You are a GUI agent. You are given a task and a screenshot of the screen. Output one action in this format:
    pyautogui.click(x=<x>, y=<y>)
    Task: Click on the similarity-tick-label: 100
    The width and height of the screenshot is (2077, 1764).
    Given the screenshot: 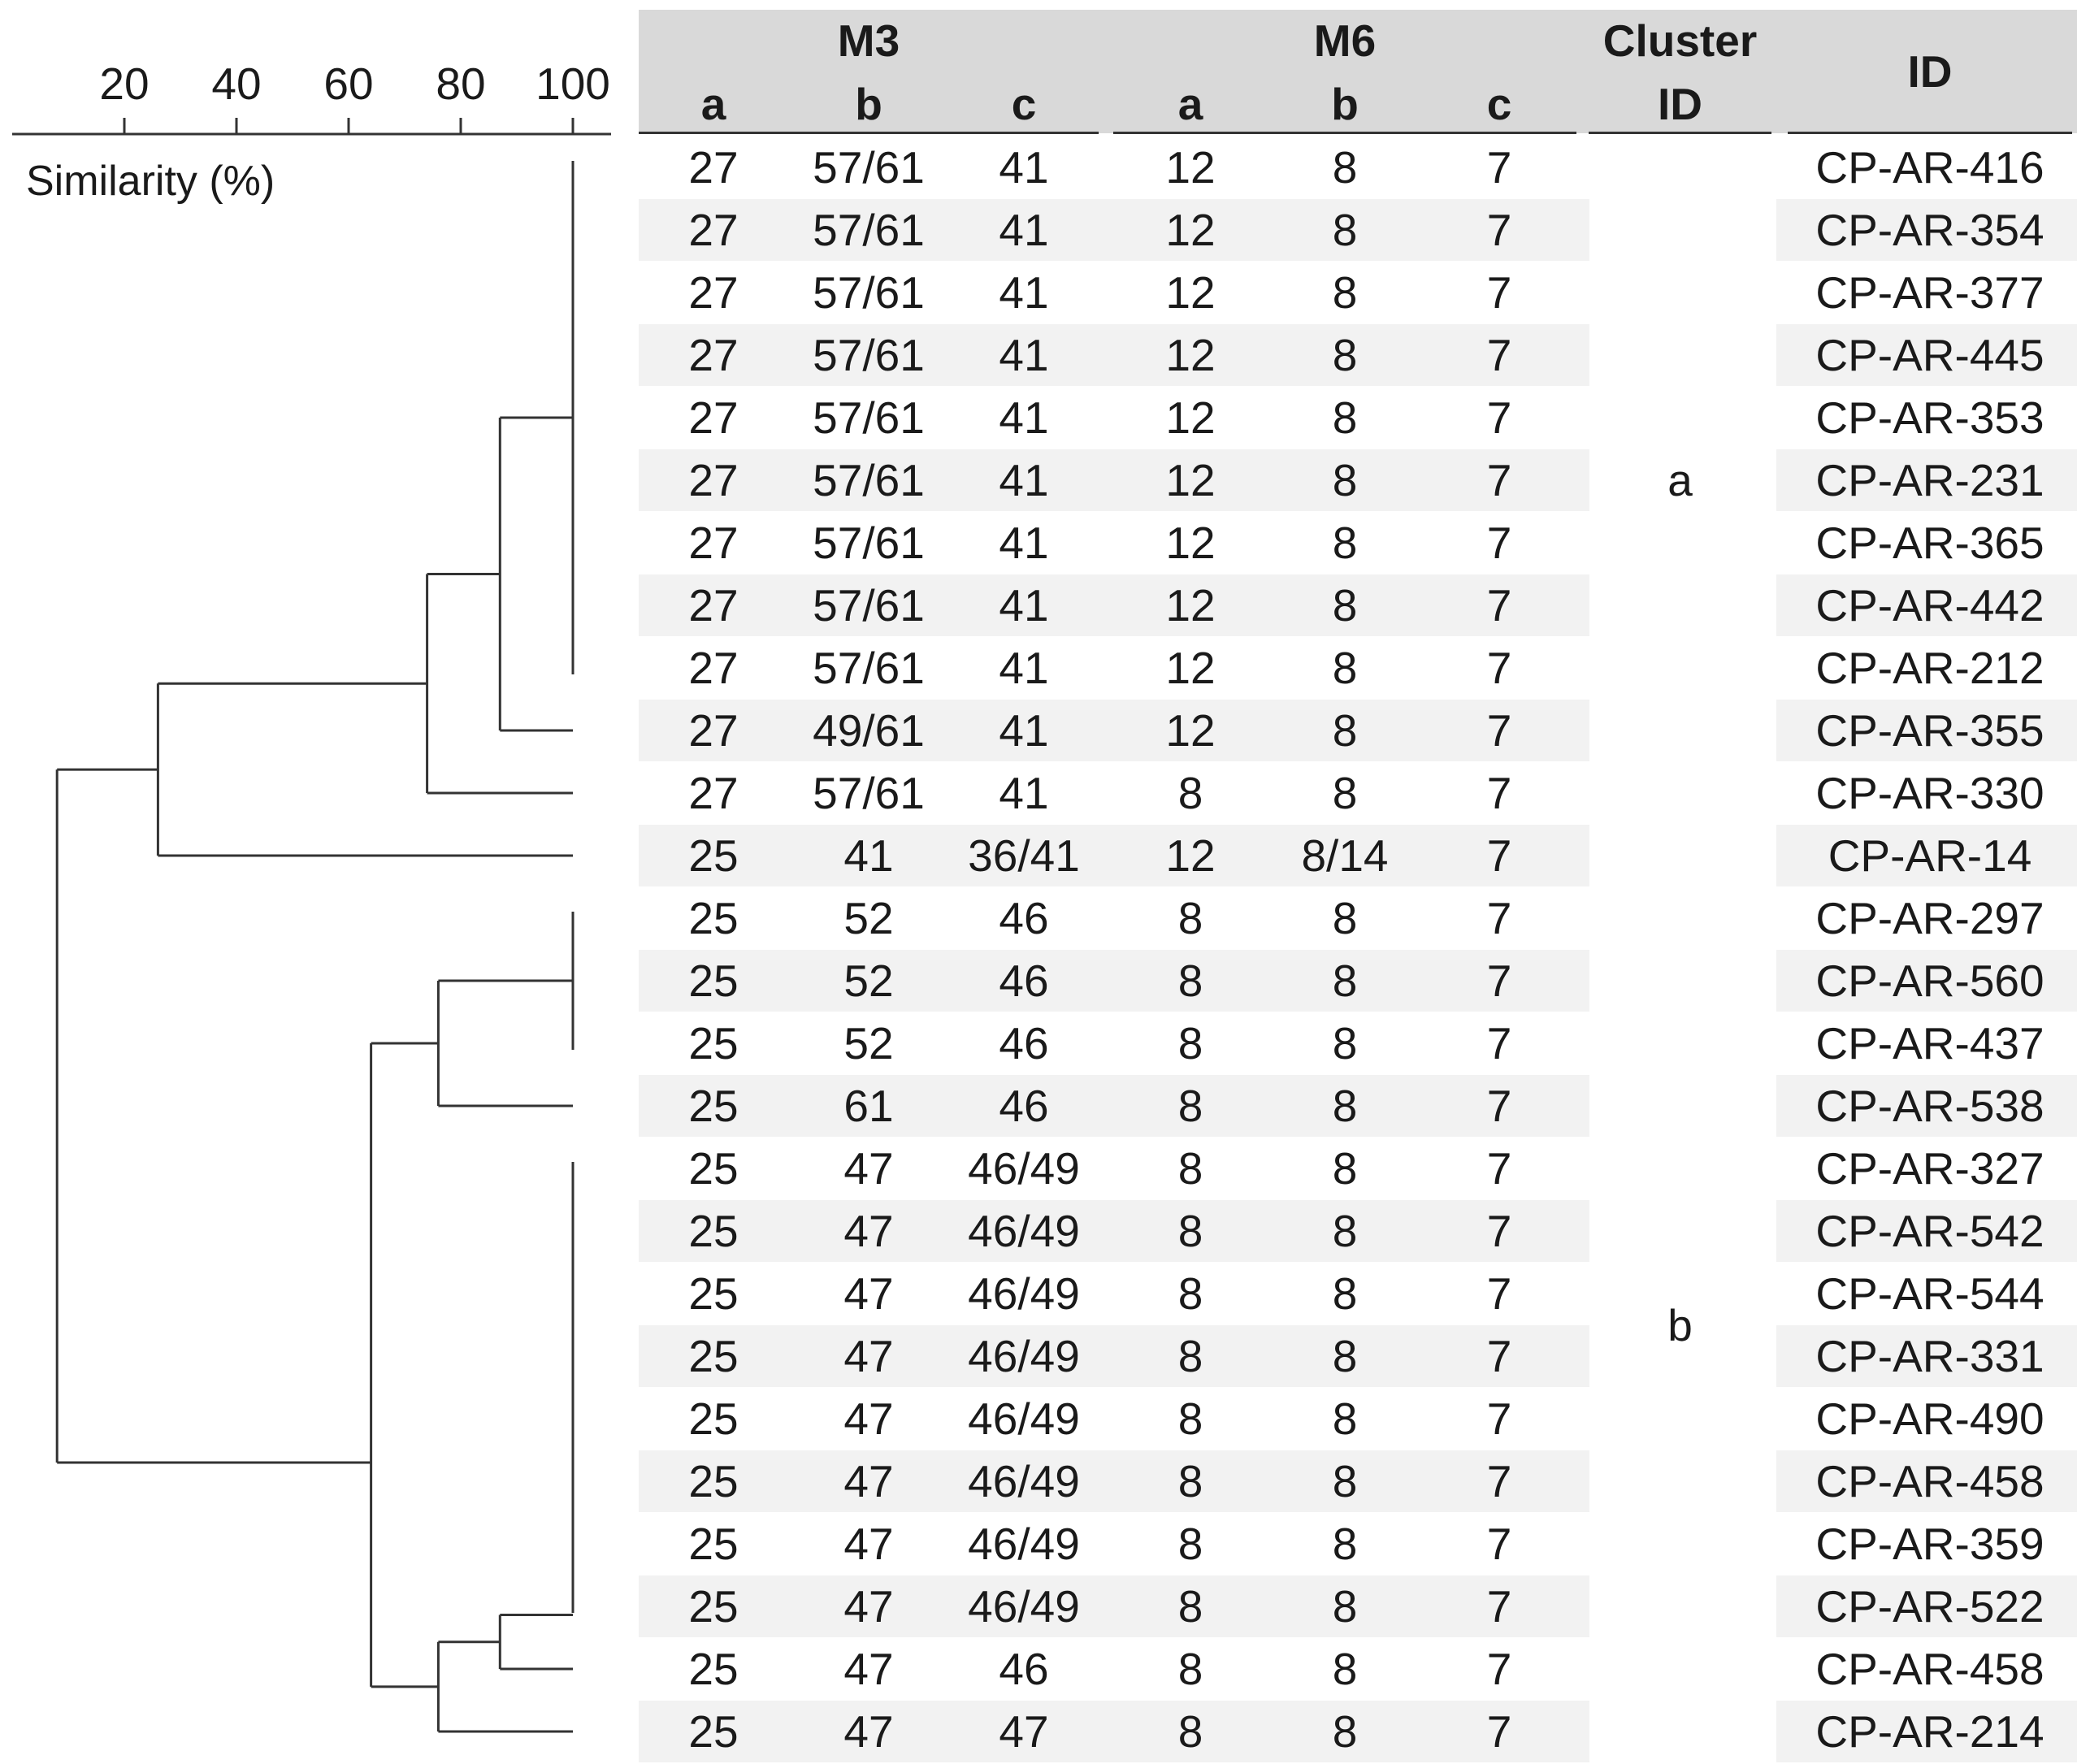 What is the action you would take?
    pyautogui.click(x=573, y=84)
    